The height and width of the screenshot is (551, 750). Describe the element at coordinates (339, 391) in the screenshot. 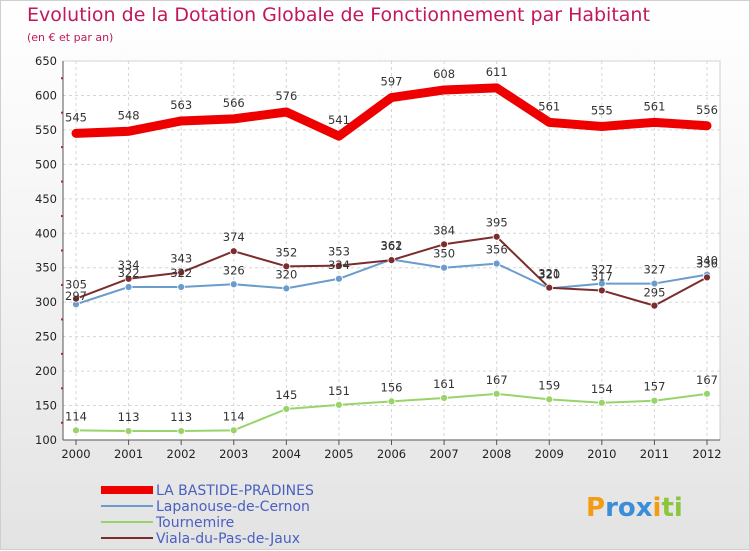

I see `data-label: 151` at that location.